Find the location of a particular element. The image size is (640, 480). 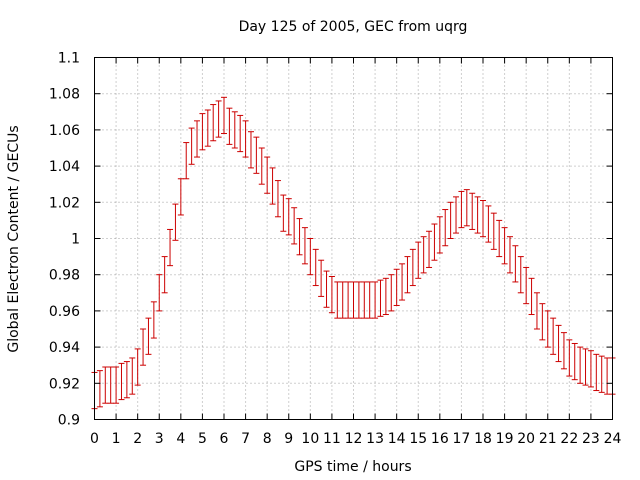

x-tick-label: 4 is located at coordinates (180, 439).